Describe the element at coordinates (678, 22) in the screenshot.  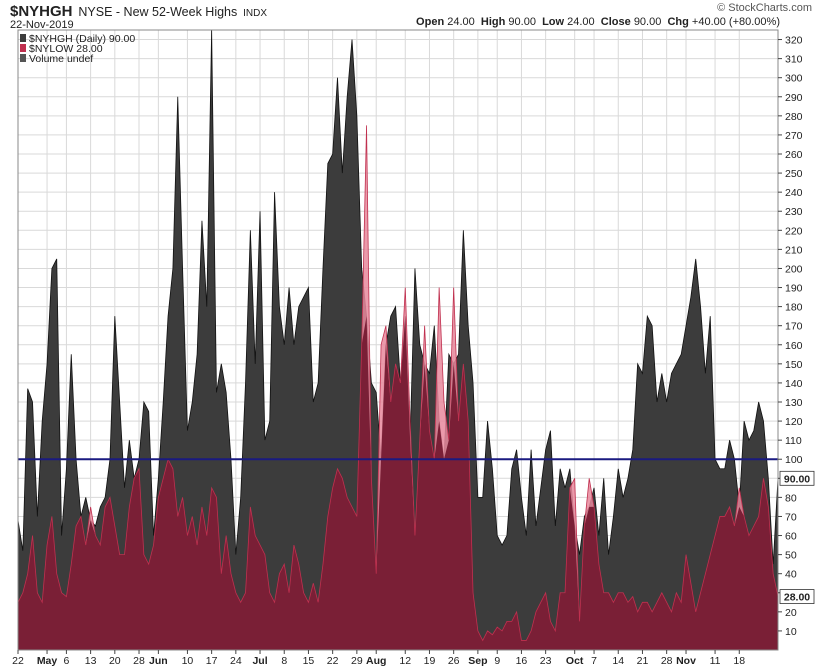
I see `chg-label: Chg` at that location.